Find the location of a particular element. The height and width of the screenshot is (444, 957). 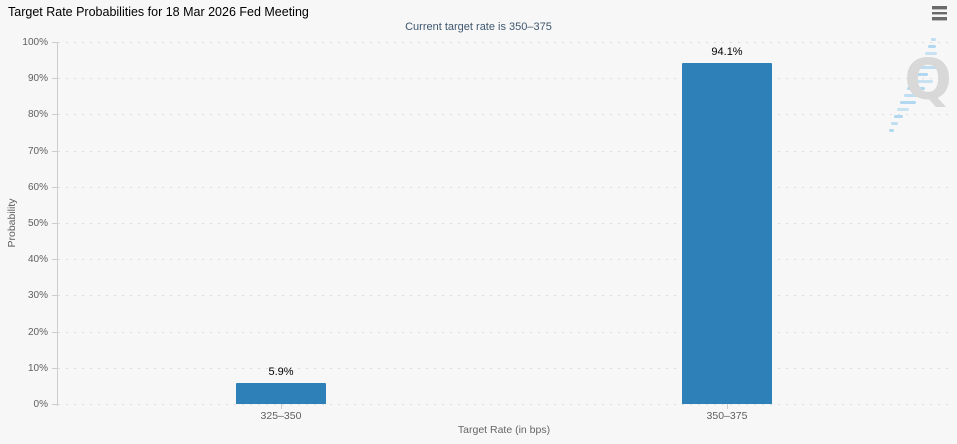

quikstrike-logo-watermark: Q is located at coordinates (920, 85).